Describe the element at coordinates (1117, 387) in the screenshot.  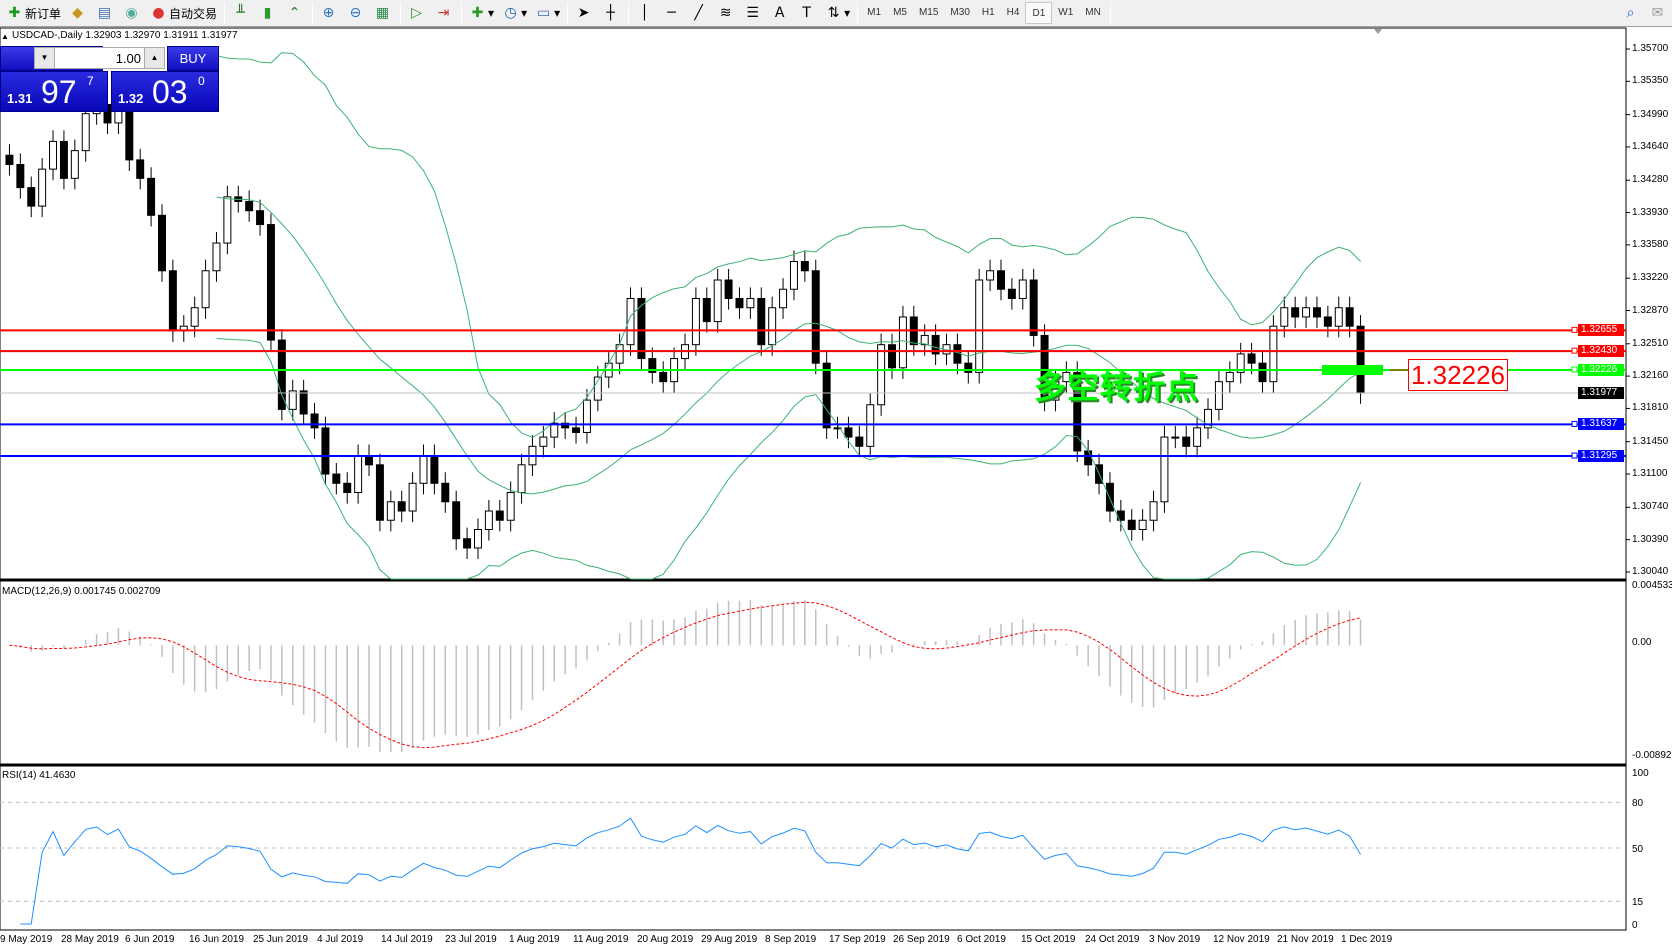
I see `chart-annotation-text: 多空转折点` at that location.